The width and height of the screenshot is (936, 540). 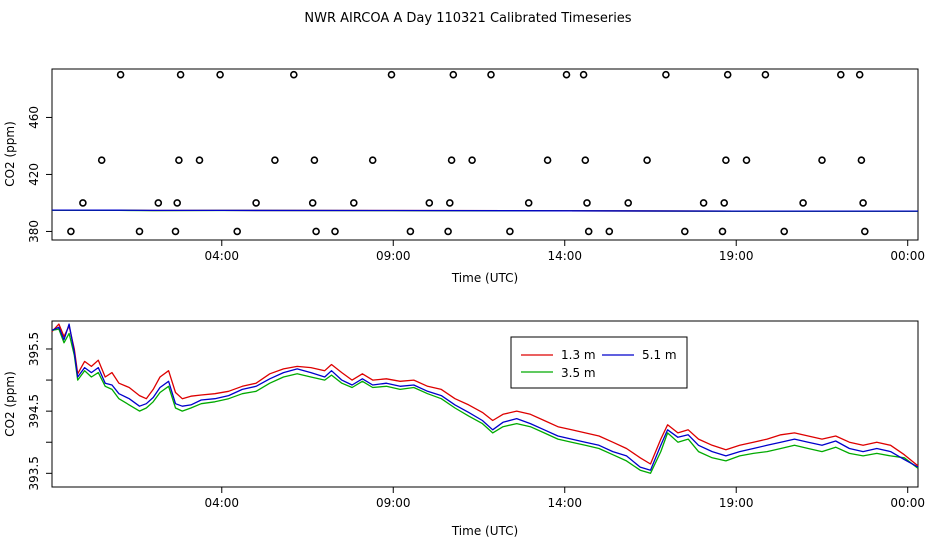 I want to click on bottom-y-tick-label: 394.5, so click(x=34, y=411).